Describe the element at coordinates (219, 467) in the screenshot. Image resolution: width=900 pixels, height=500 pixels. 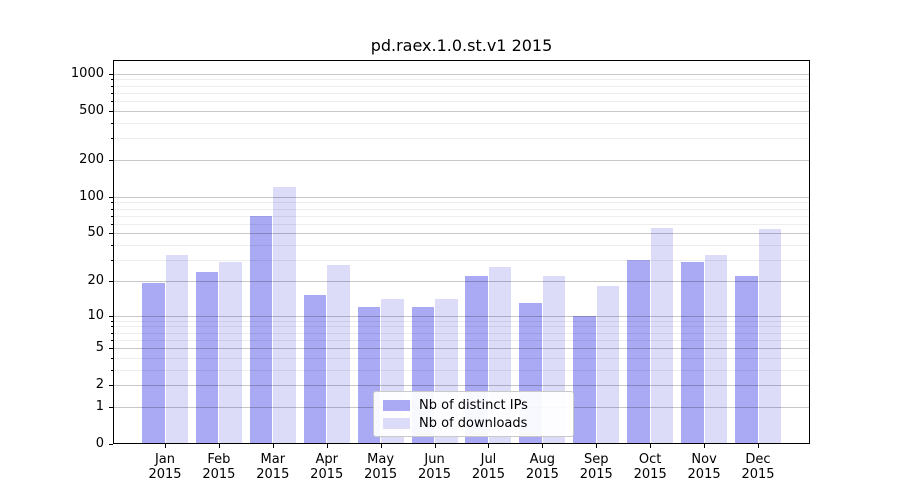
I see `x-tick-label: Feb 2015` at that location.